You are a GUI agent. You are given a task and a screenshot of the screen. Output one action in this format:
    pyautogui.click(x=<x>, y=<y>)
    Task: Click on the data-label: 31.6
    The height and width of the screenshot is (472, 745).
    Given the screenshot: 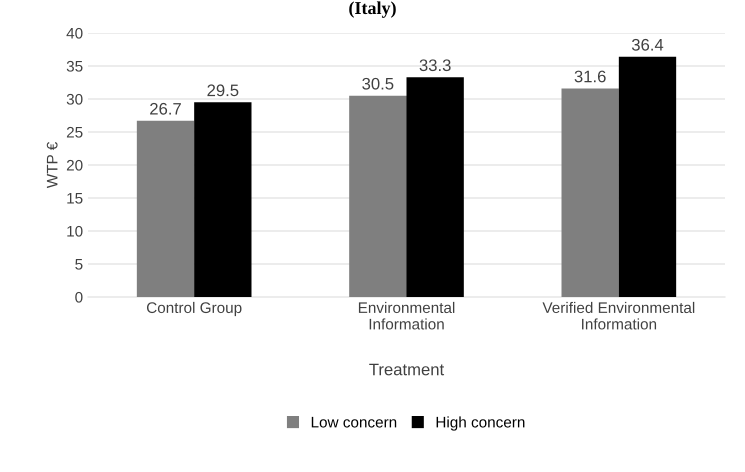 What is the action you would take?
    pyautogui.click(x=590, y=76)
    